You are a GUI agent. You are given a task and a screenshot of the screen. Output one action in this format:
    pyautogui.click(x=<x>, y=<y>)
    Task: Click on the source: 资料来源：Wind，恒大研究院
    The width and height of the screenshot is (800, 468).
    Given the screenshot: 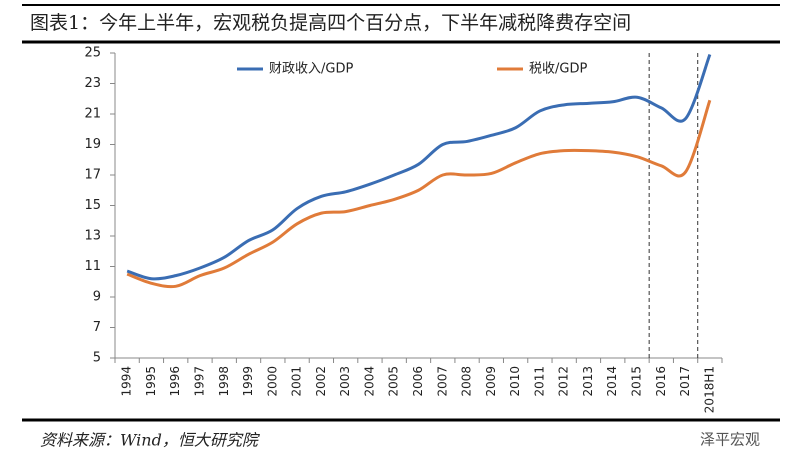 What is the action you would take?
    pyautogui.click(x=150, y=440)
    